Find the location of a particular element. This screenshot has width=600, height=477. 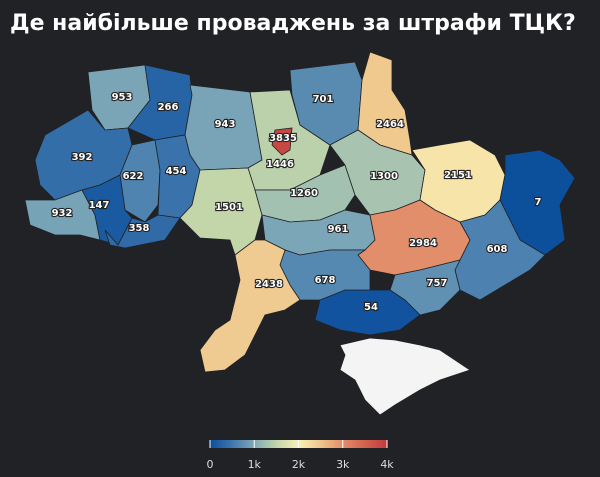

tick-label: 3k is located at coordinates (343, 464).